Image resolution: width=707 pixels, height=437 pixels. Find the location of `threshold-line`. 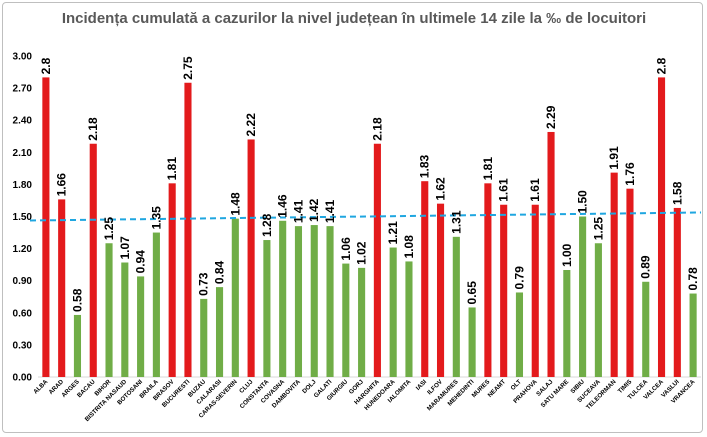

threshold-line is located at coordinates (365, 216).